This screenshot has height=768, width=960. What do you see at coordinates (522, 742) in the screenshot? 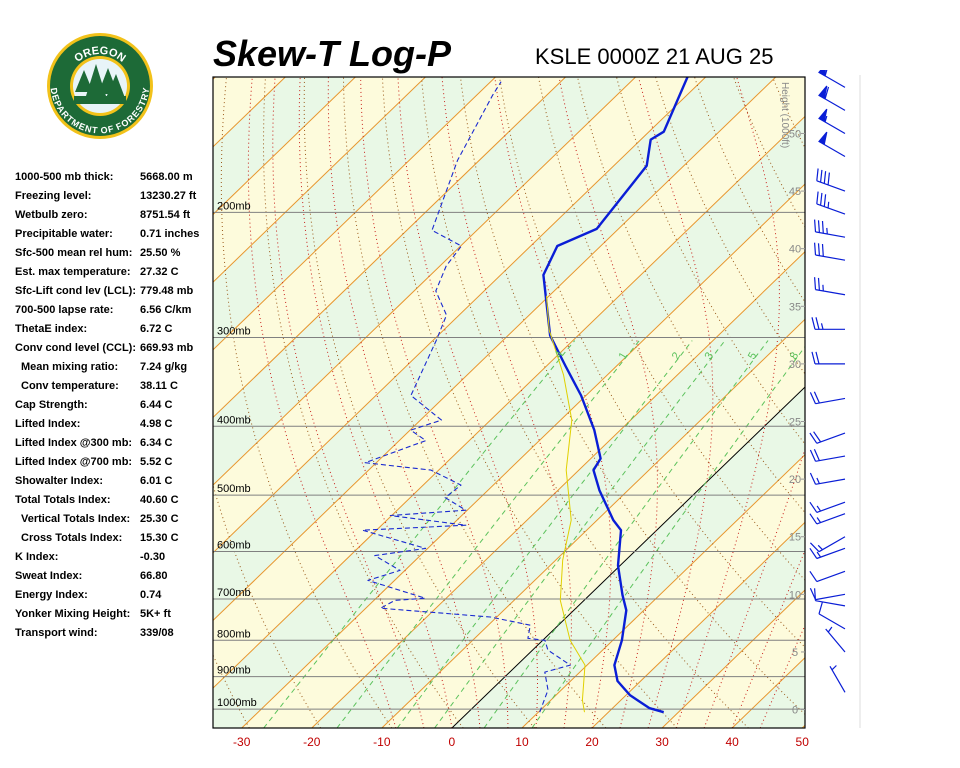
I see `x-tick-label: 10` at bounding box center [522, 742].